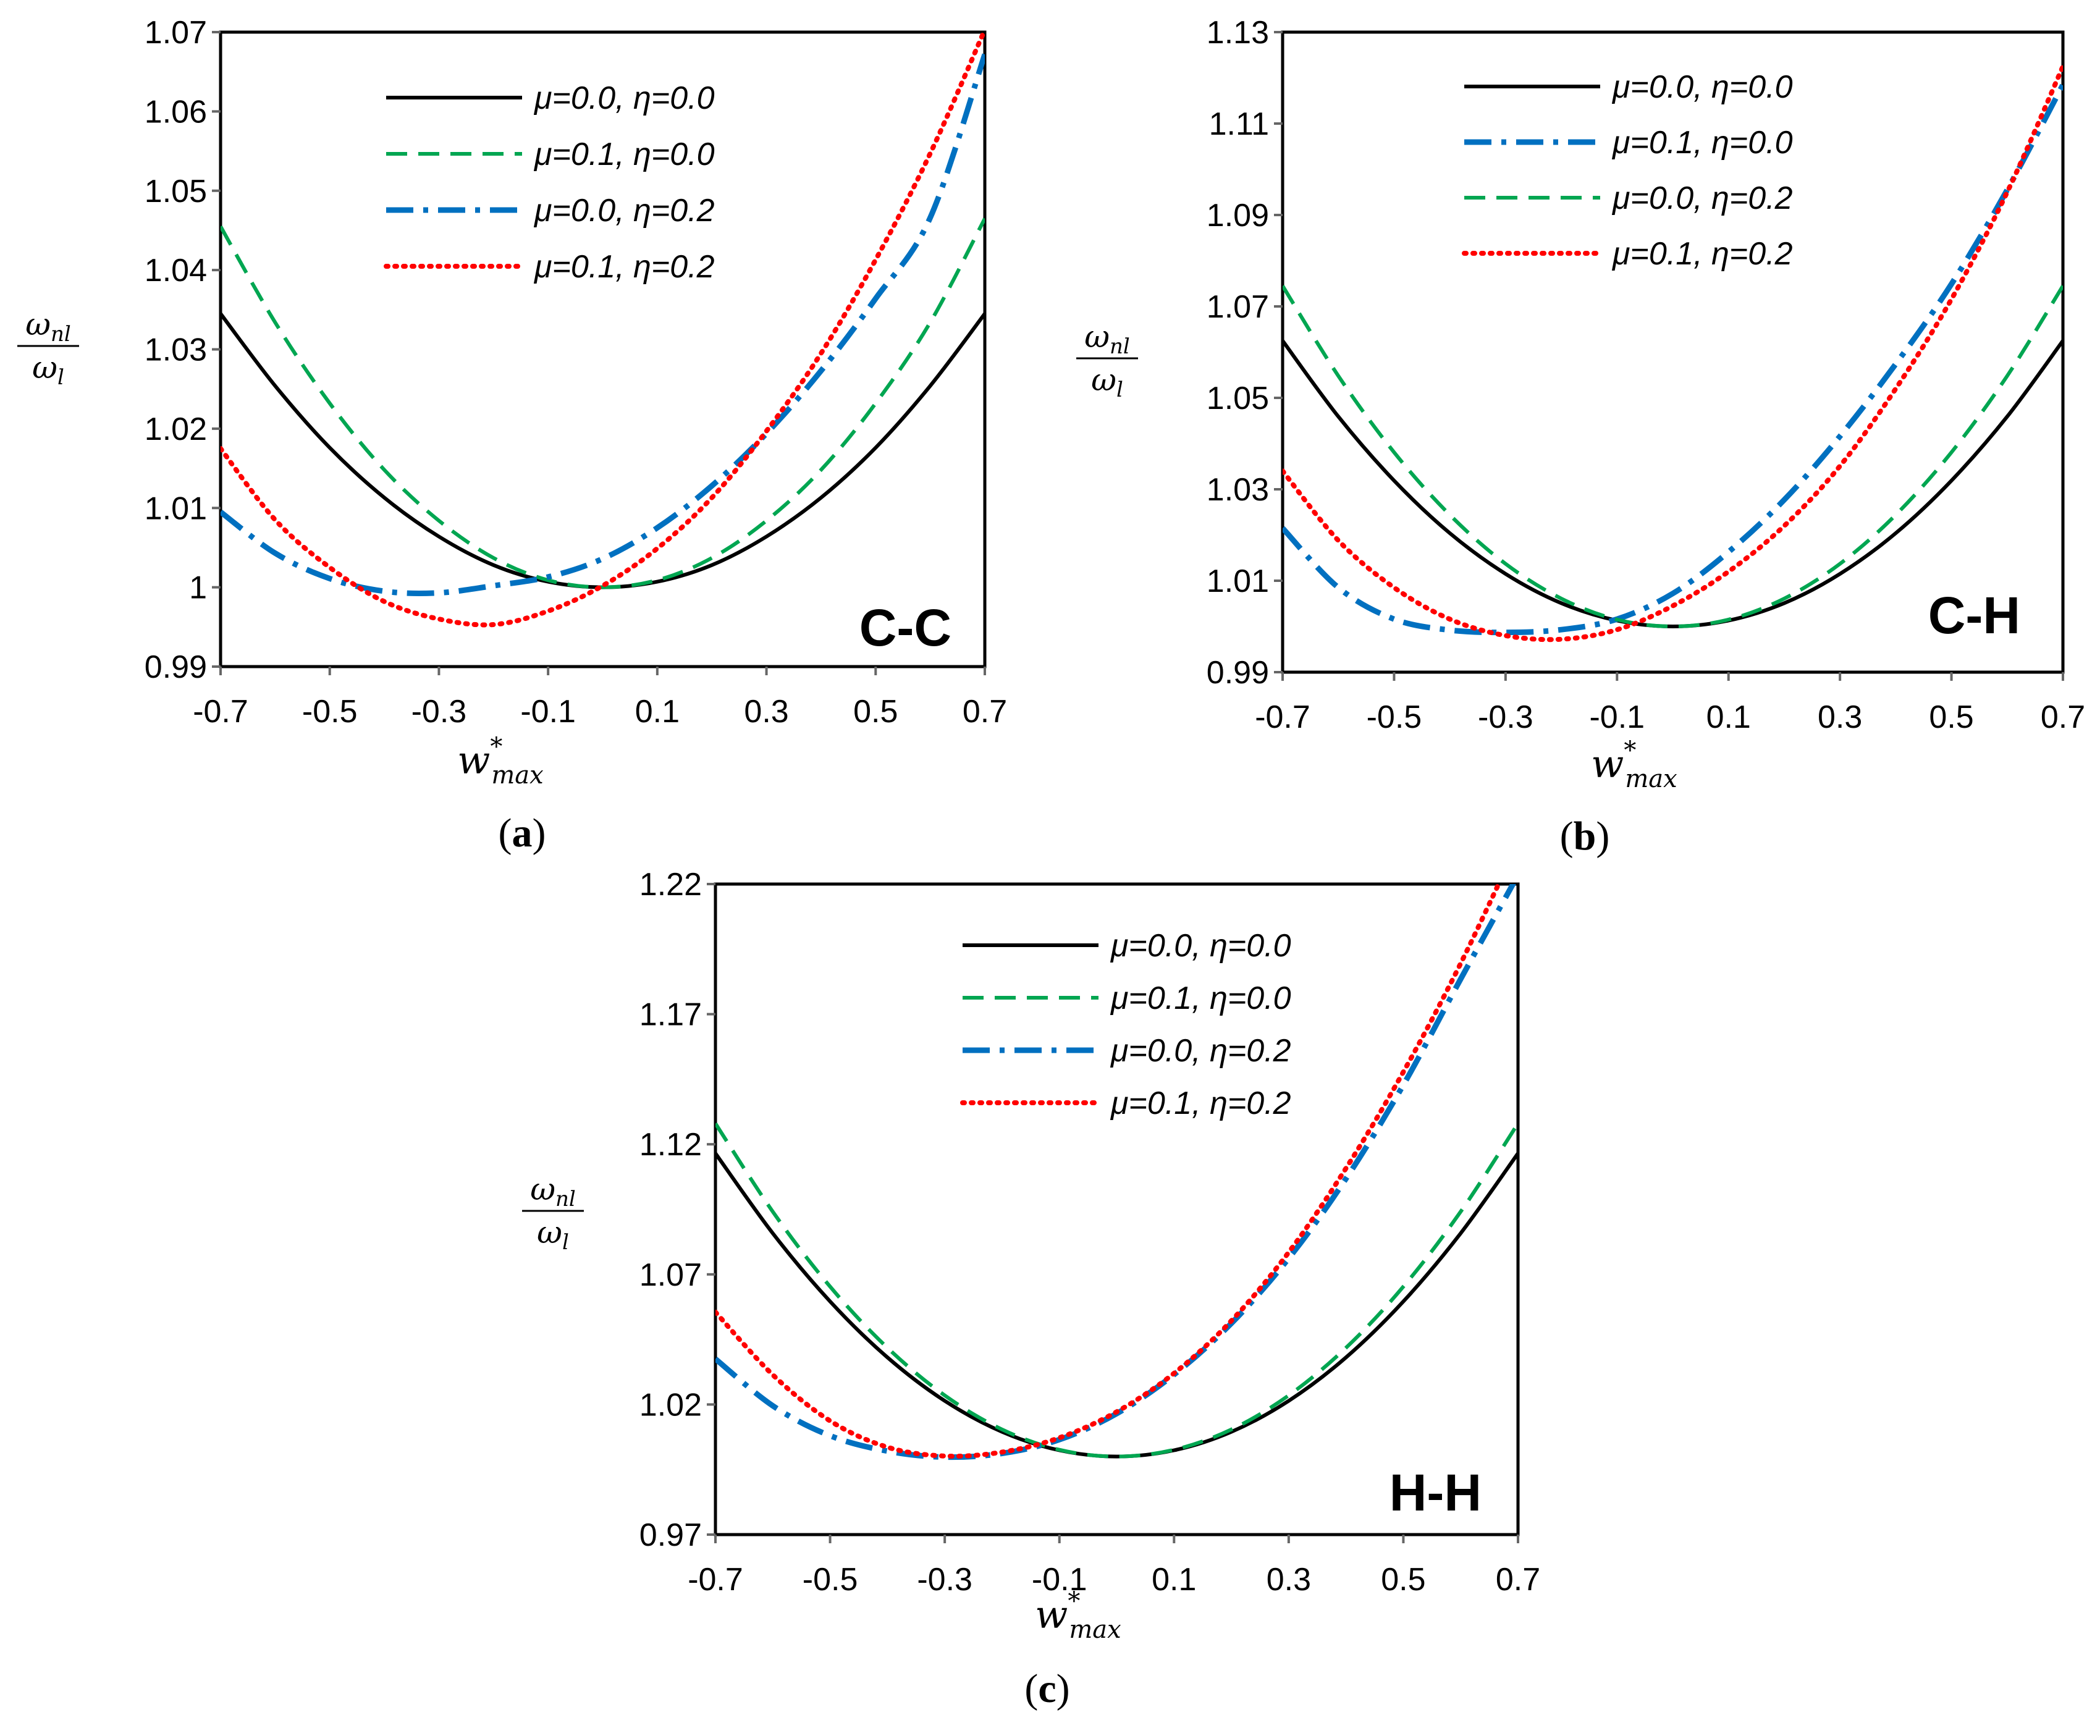 The width and height of the screenshot is (2100, 1736). What do you see at coordinates (1046, 1688) in the screenshot?
I see `panel-label: (c)` at bounding box center [1046, 1688].